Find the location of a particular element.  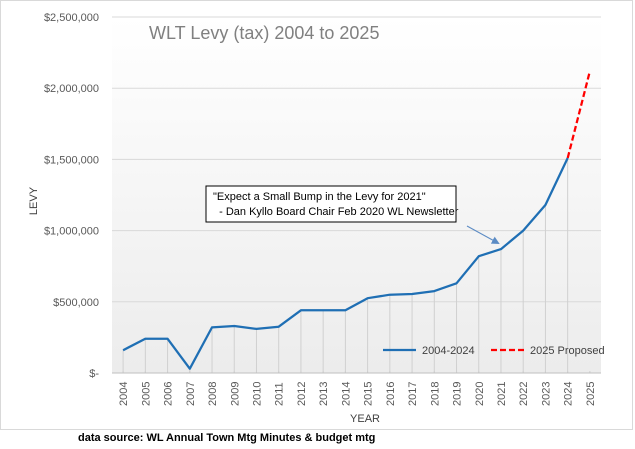

annotation-arrow is located at coordinates (483, 234).